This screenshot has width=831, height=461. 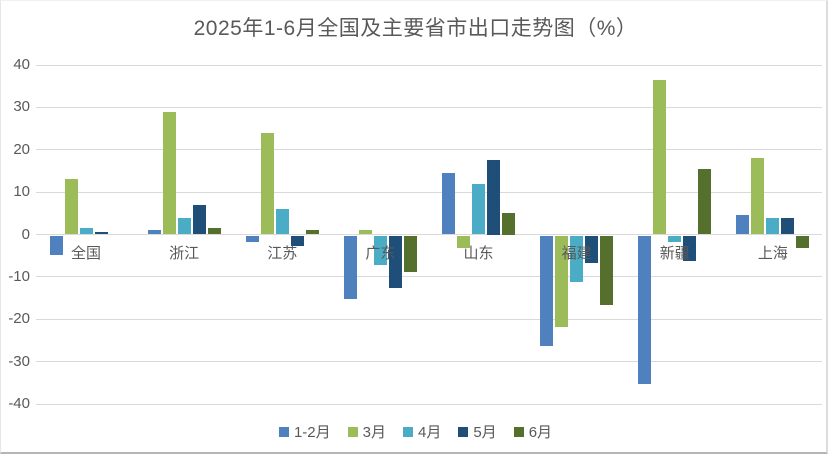 What do you see at coordinates (365, 232) in the screenshot?
I see `bar-3月-广东` at bounding box center [365, 232].